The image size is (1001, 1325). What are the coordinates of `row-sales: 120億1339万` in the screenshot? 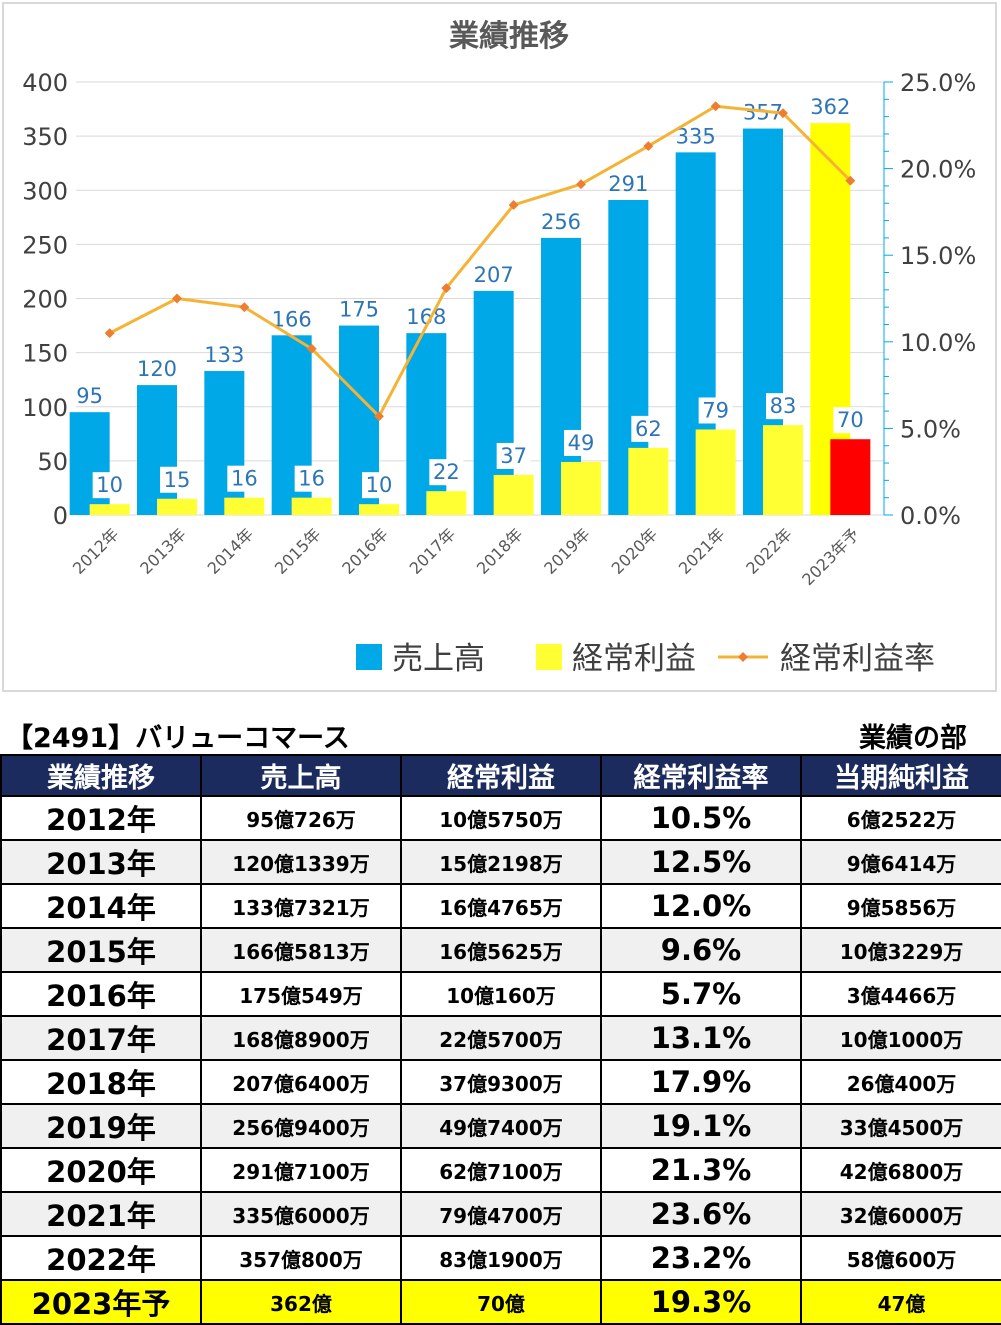 It's located at (301, 862).